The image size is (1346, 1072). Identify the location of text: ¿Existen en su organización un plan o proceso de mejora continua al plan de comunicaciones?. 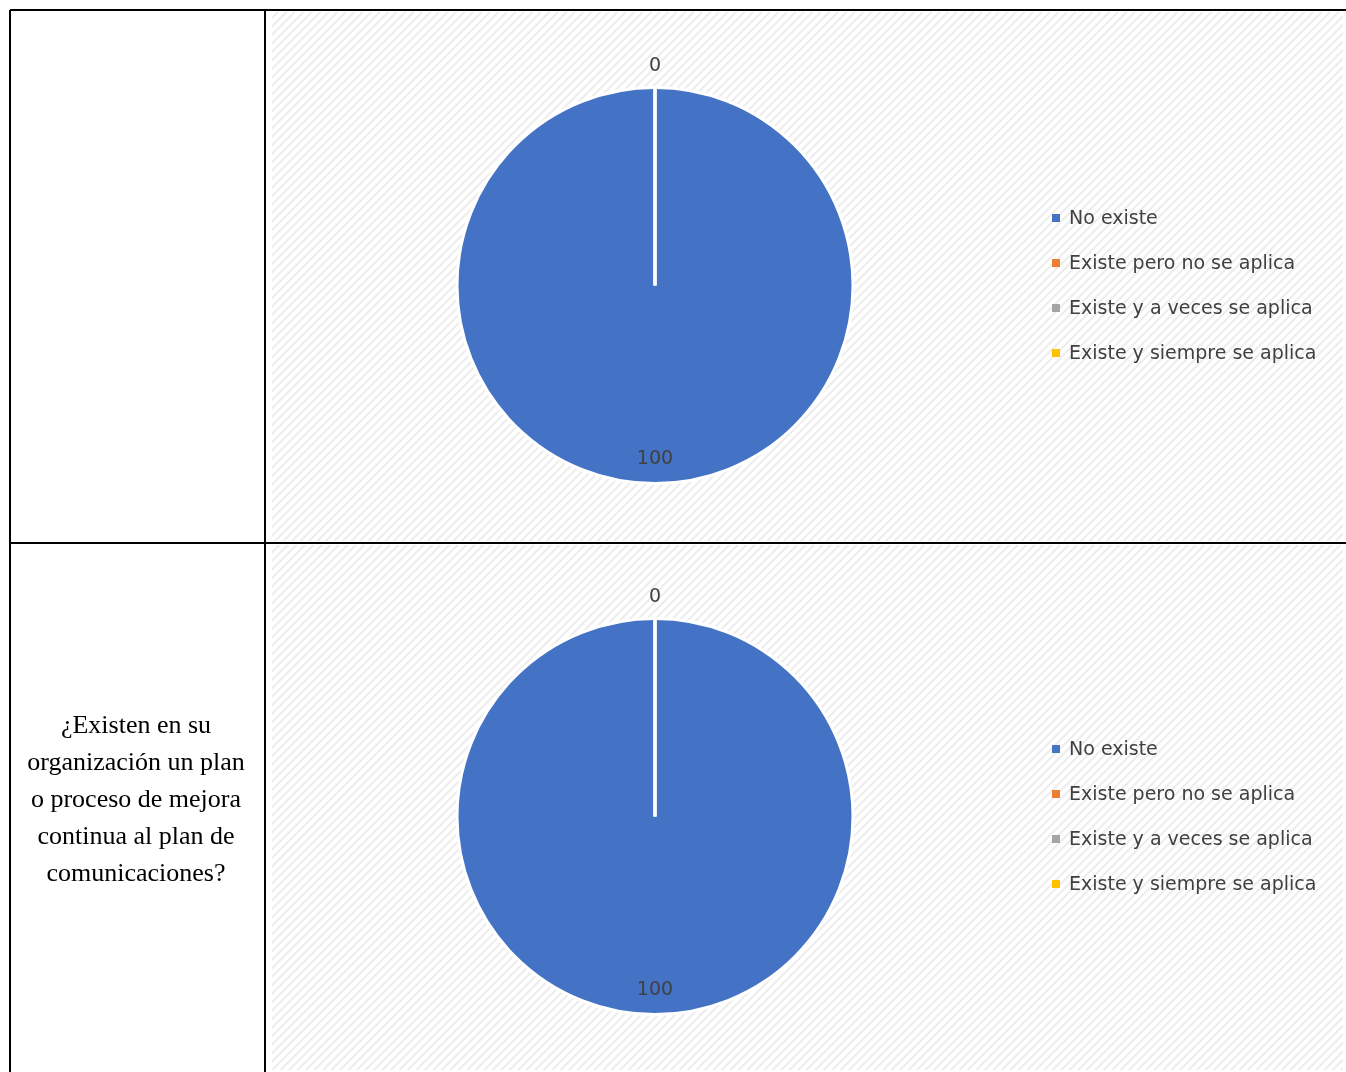
(136, 799).